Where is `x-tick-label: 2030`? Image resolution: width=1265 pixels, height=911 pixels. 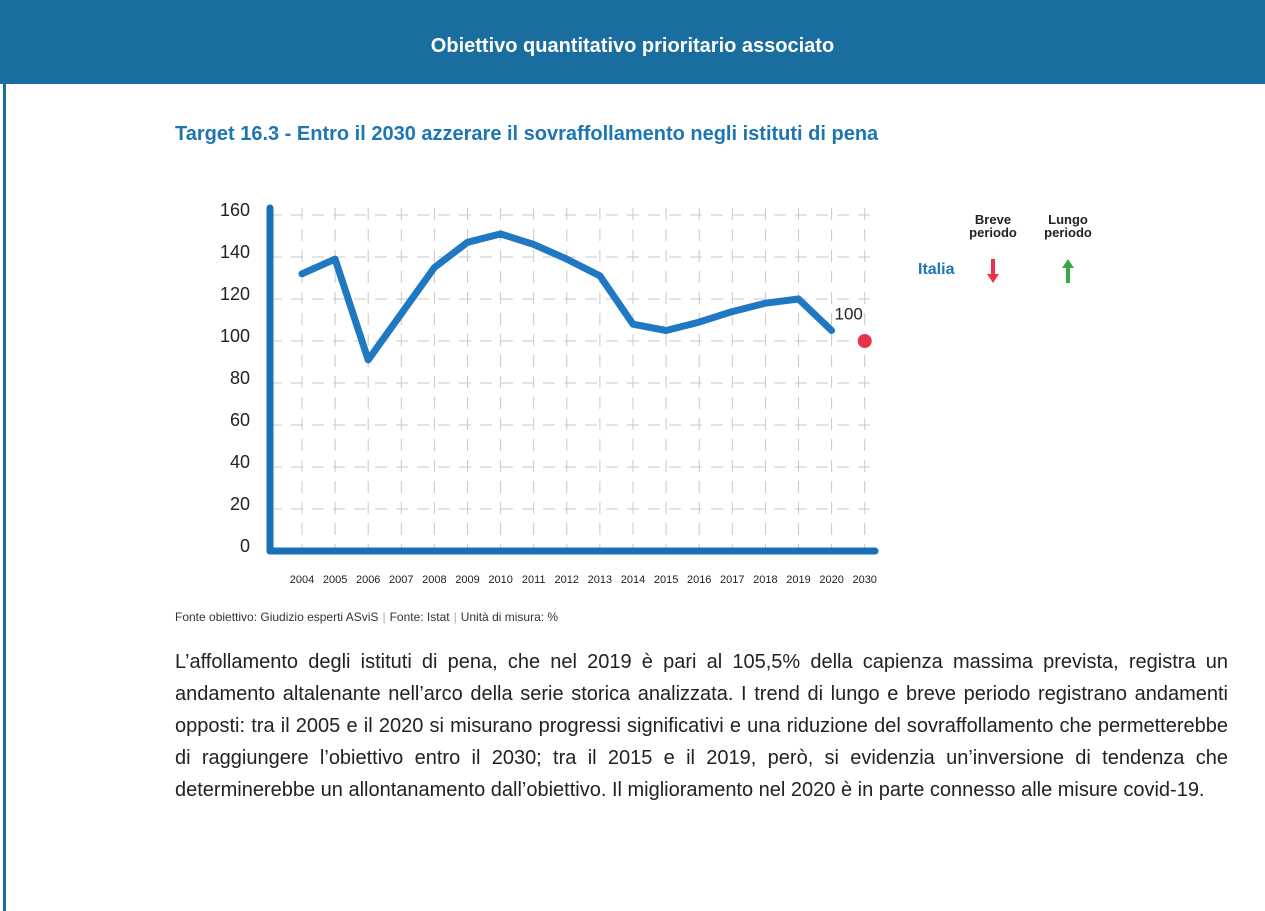 x-tick-label: 2030 is located at coordinates (864, 580).